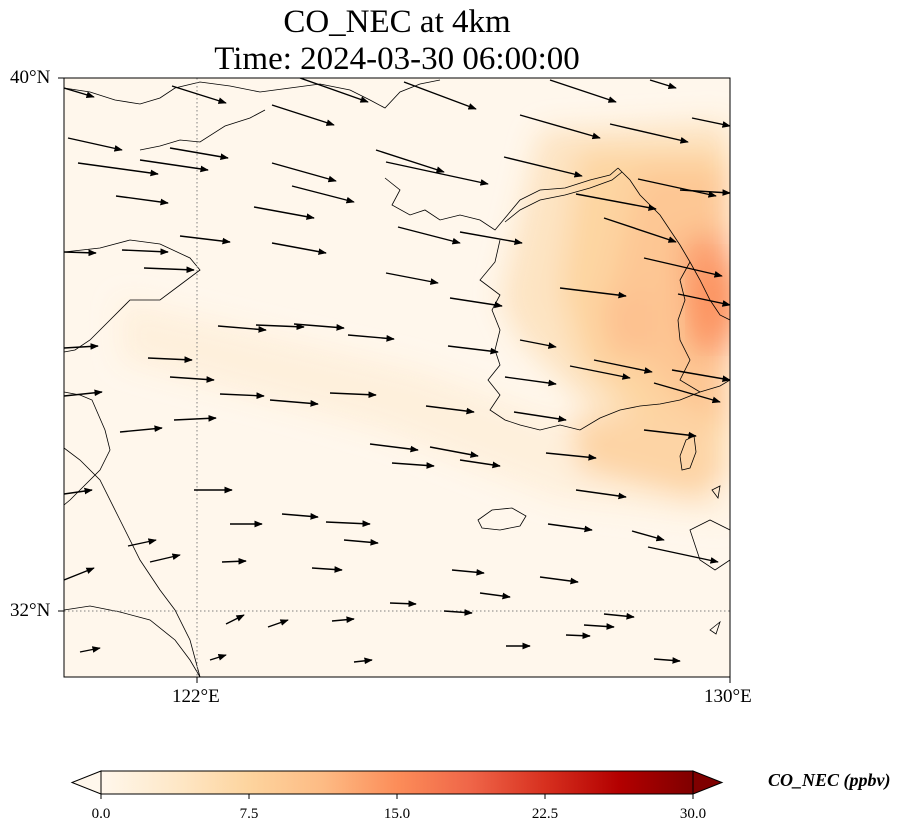 This screenshot has height=836, width=920. Describe the element at coordinates (728, 696) in the screenshot. I see `lon-tick-130e: 130°E` at that location.